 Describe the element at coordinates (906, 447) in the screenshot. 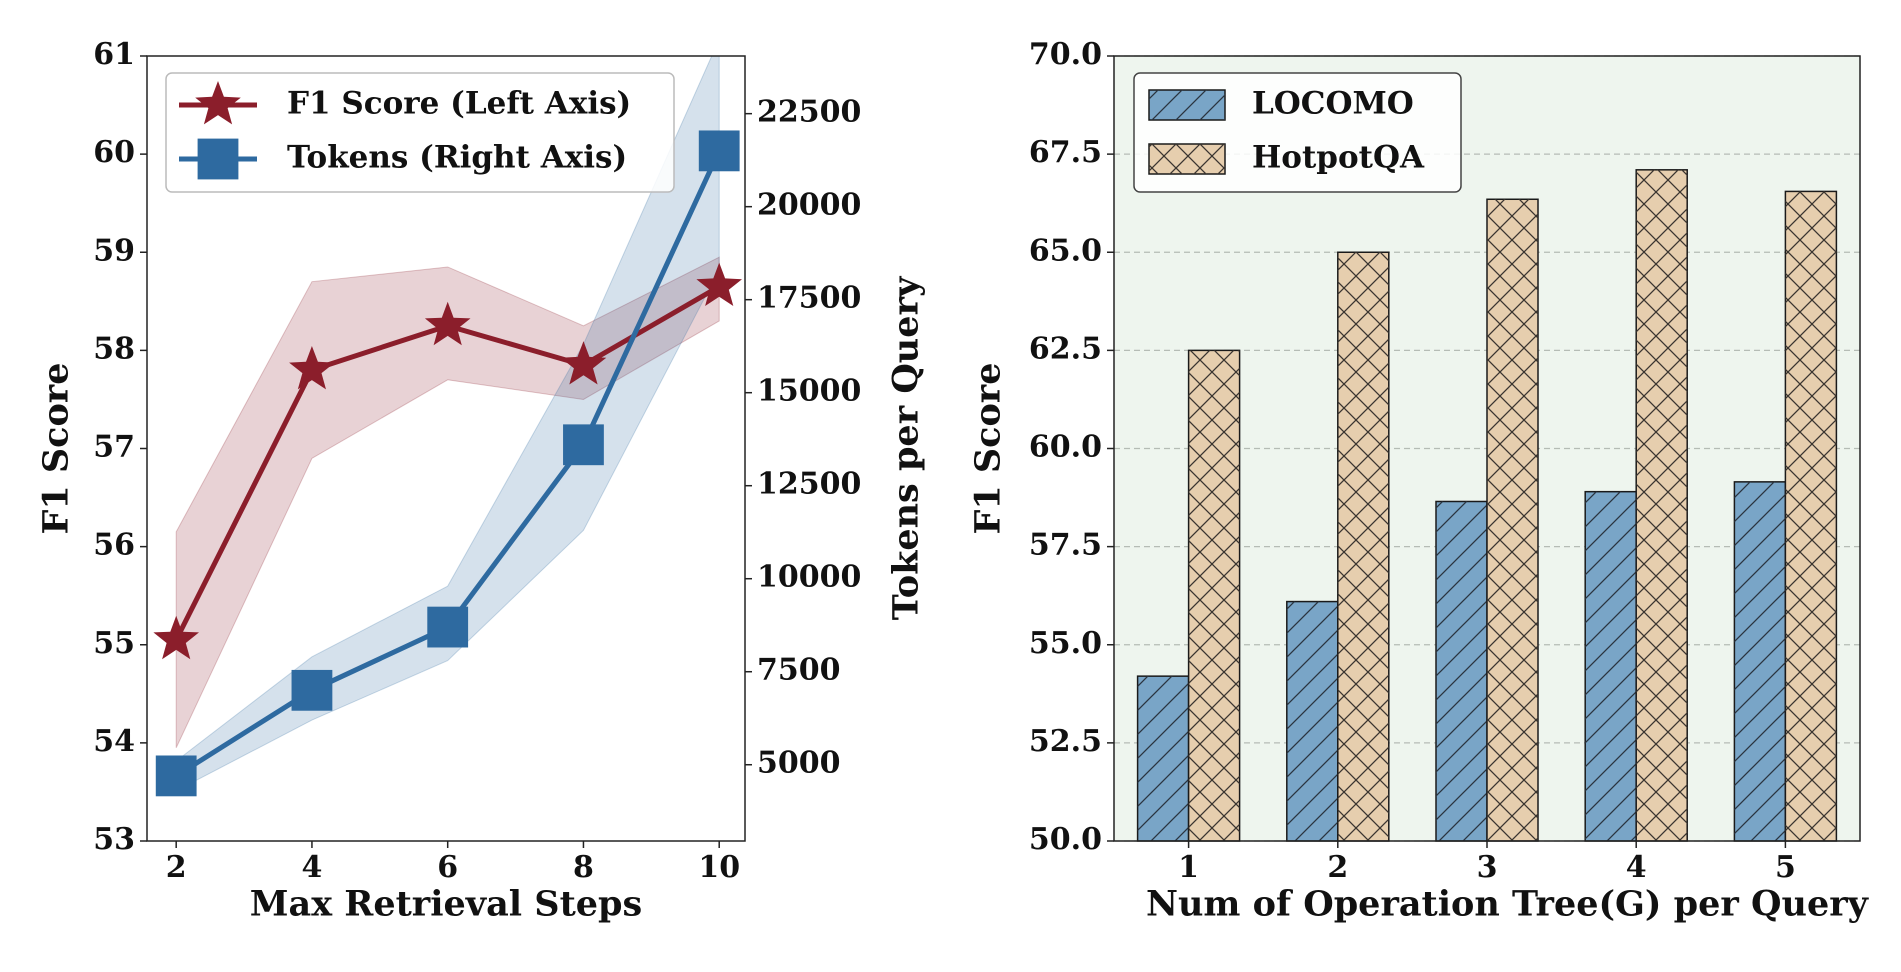

I see `y2-axis-label: Tokens per Query` at that location.